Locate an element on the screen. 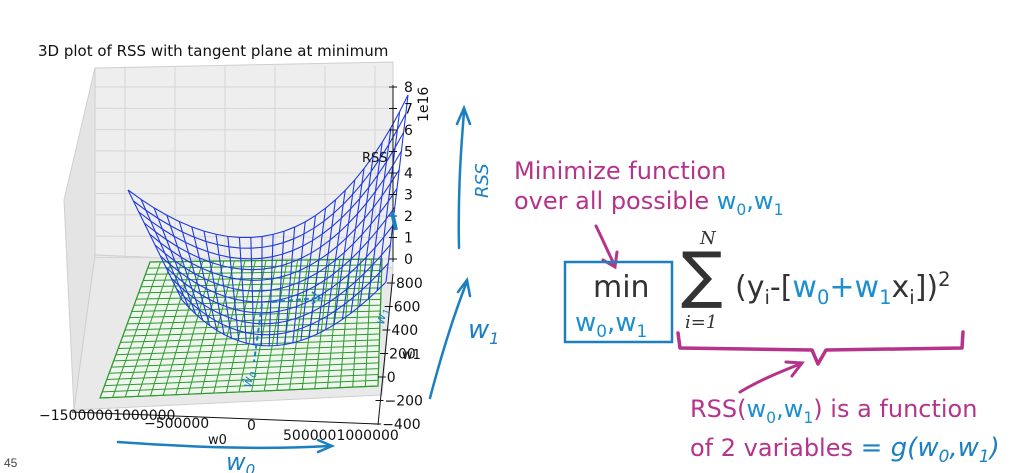 The height and width of the screenshot is (473, 1024). rss-arrow is located at coordinates (463, 177).